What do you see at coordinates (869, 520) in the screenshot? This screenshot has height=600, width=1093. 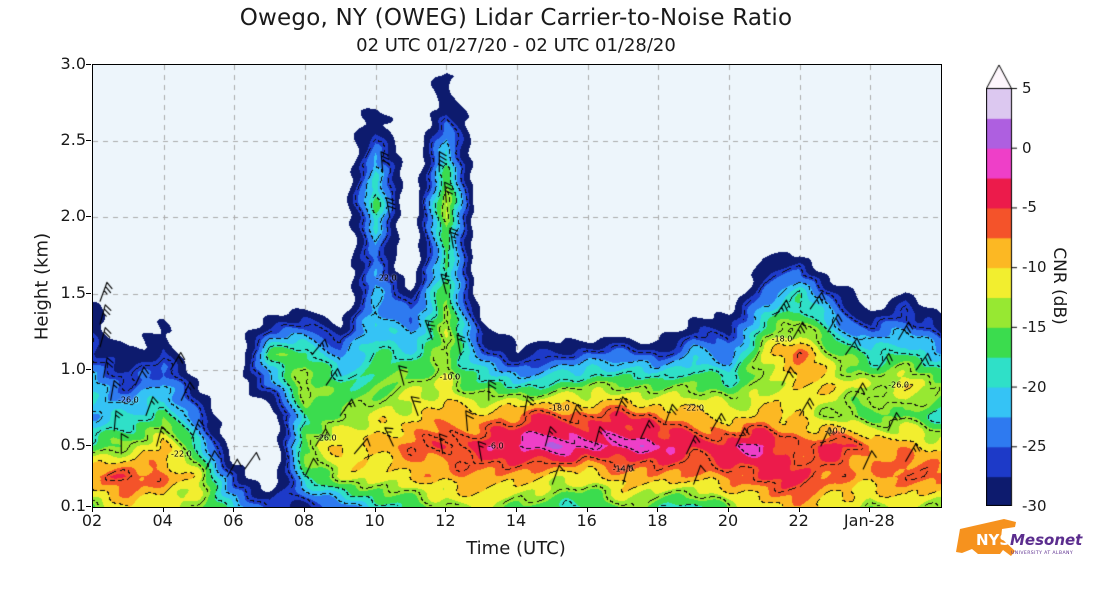 I see `x-tick-label: Jan-28` at bounding box center [869, 520].